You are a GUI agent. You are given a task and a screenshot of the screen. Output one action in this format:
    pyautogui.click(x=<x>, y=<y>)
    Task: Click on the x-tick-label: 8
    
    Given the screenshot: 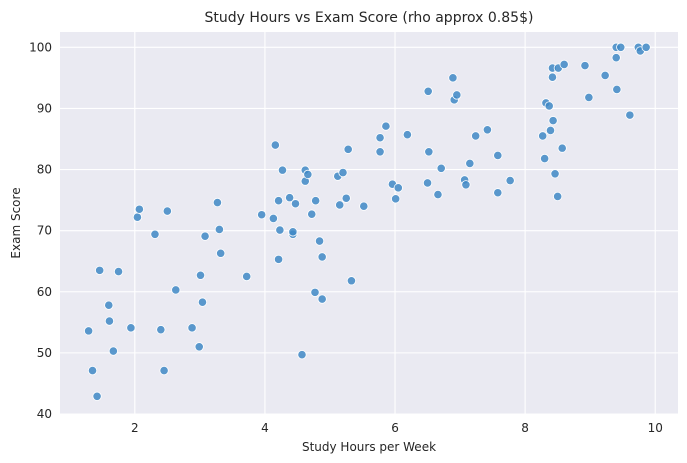 What is the action you would take?
    pyautogui.click(x=525, y=428)
    